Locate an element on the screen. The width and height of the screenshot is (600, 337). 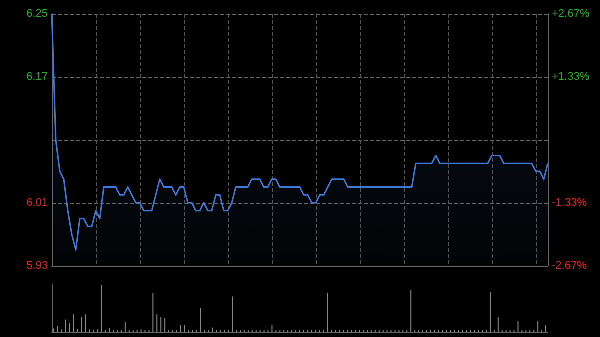
y-tick-label: 6.01 is located at coordinates (37, 203).